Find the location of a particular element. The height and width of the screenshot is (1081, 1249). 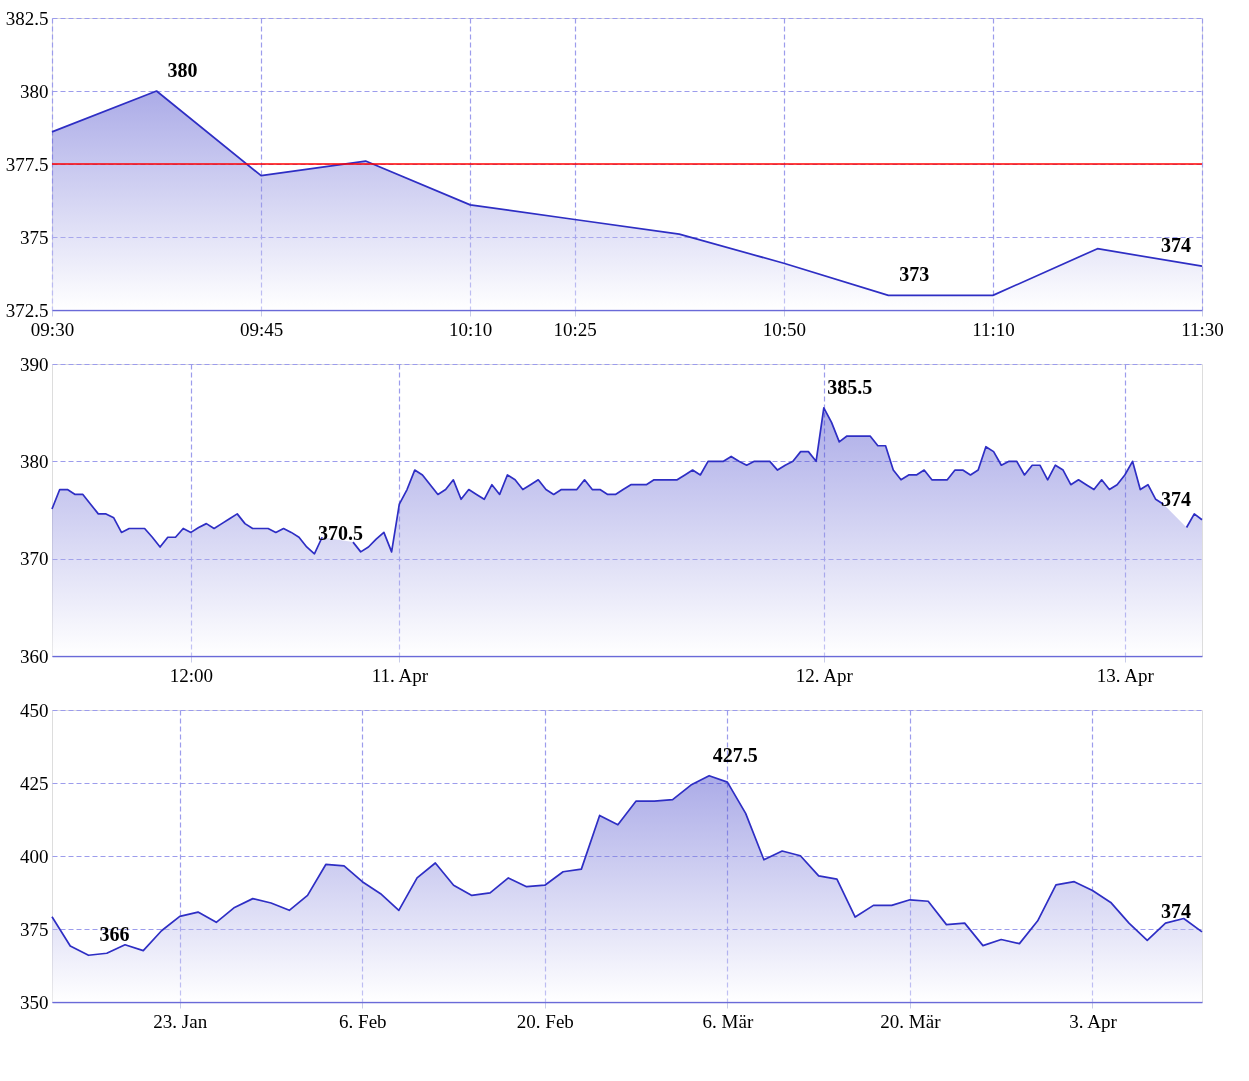

x-tick-label: 11:30 is located at coordinates (1202, 329).